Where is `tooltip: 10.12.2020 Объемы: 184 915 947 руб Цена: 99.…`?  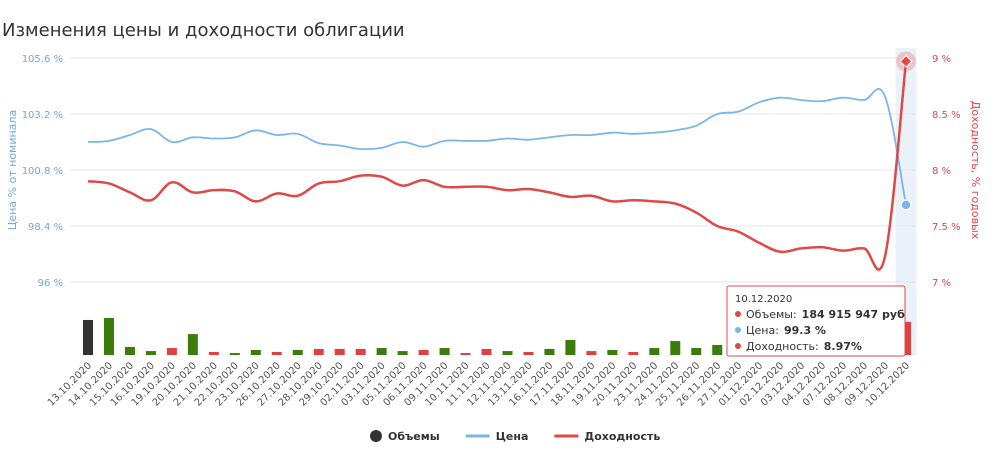
tooltip: 10.12.2020 Объемы: 184 915 947 руб Цена: 99.… is located at coordinates (816, 321).